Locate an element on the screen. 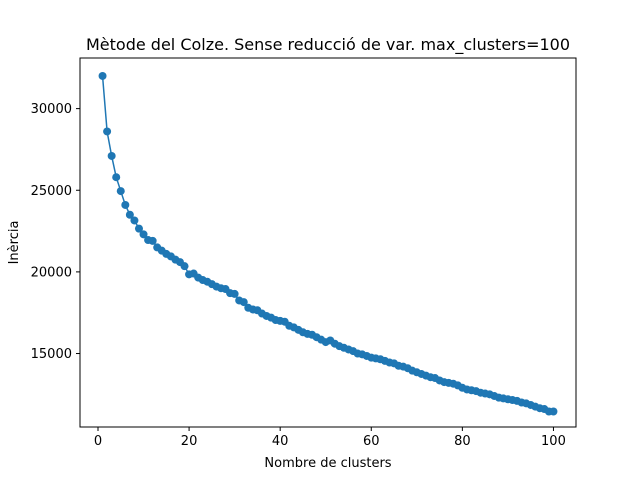  x-tick-label: 60 is located at coordinates (371, 441).